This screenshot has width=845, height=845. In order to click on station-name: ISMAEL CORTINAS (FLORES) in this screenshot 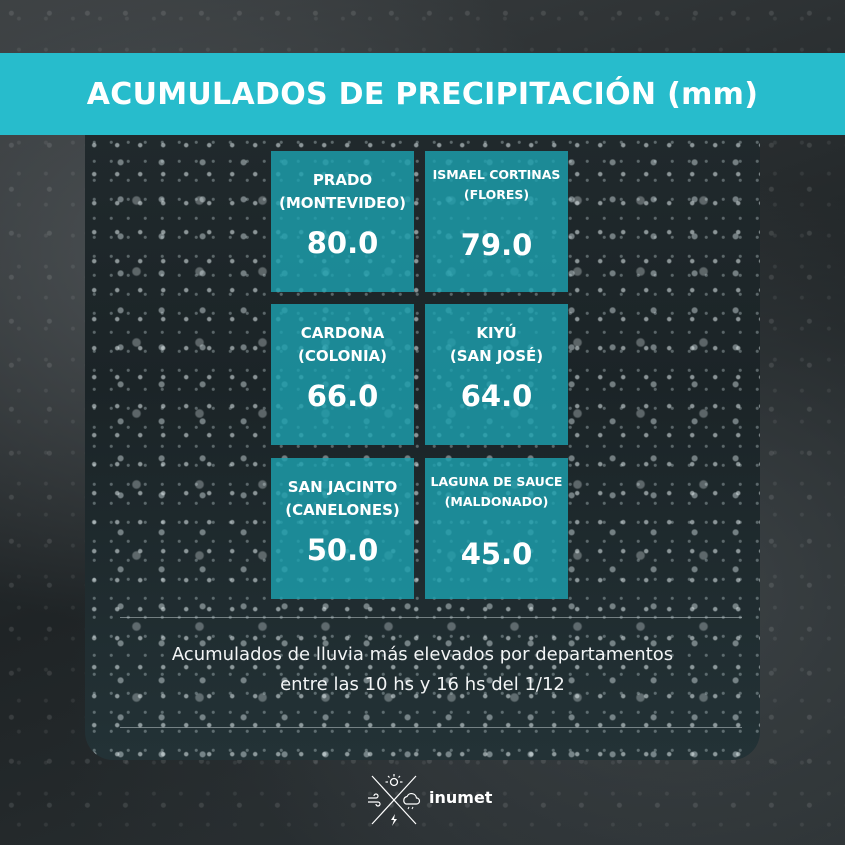, I will do `click(496, 185)`.